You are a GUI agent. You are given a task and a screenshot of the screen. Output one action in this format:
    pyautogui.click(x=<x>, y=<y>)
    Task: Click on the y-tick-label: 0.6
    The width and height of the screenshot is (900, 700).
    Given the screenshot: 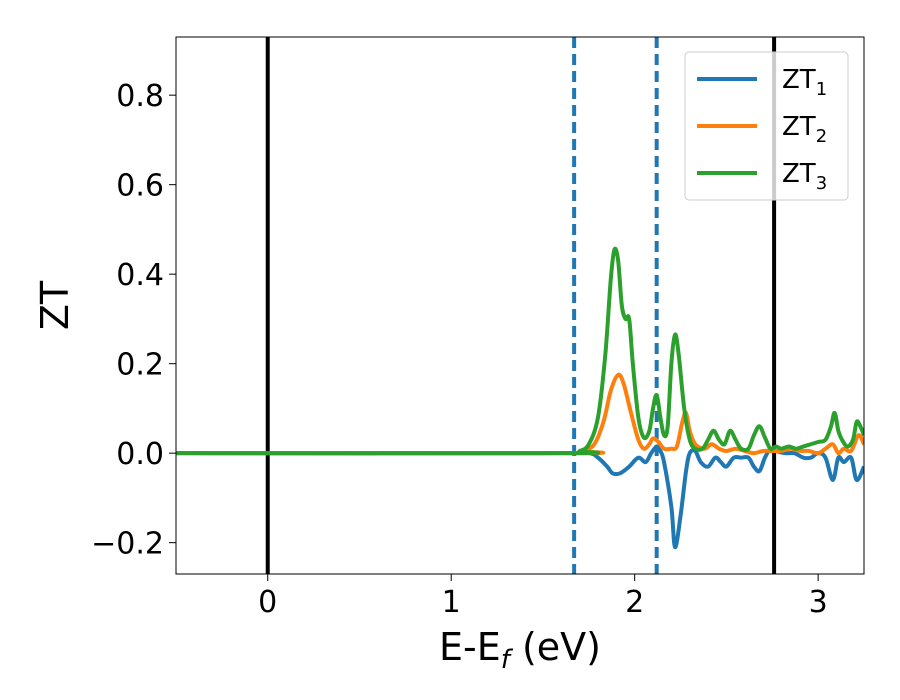 What is the action you would take?
    pyautogui.click(x=140, y=186)
    